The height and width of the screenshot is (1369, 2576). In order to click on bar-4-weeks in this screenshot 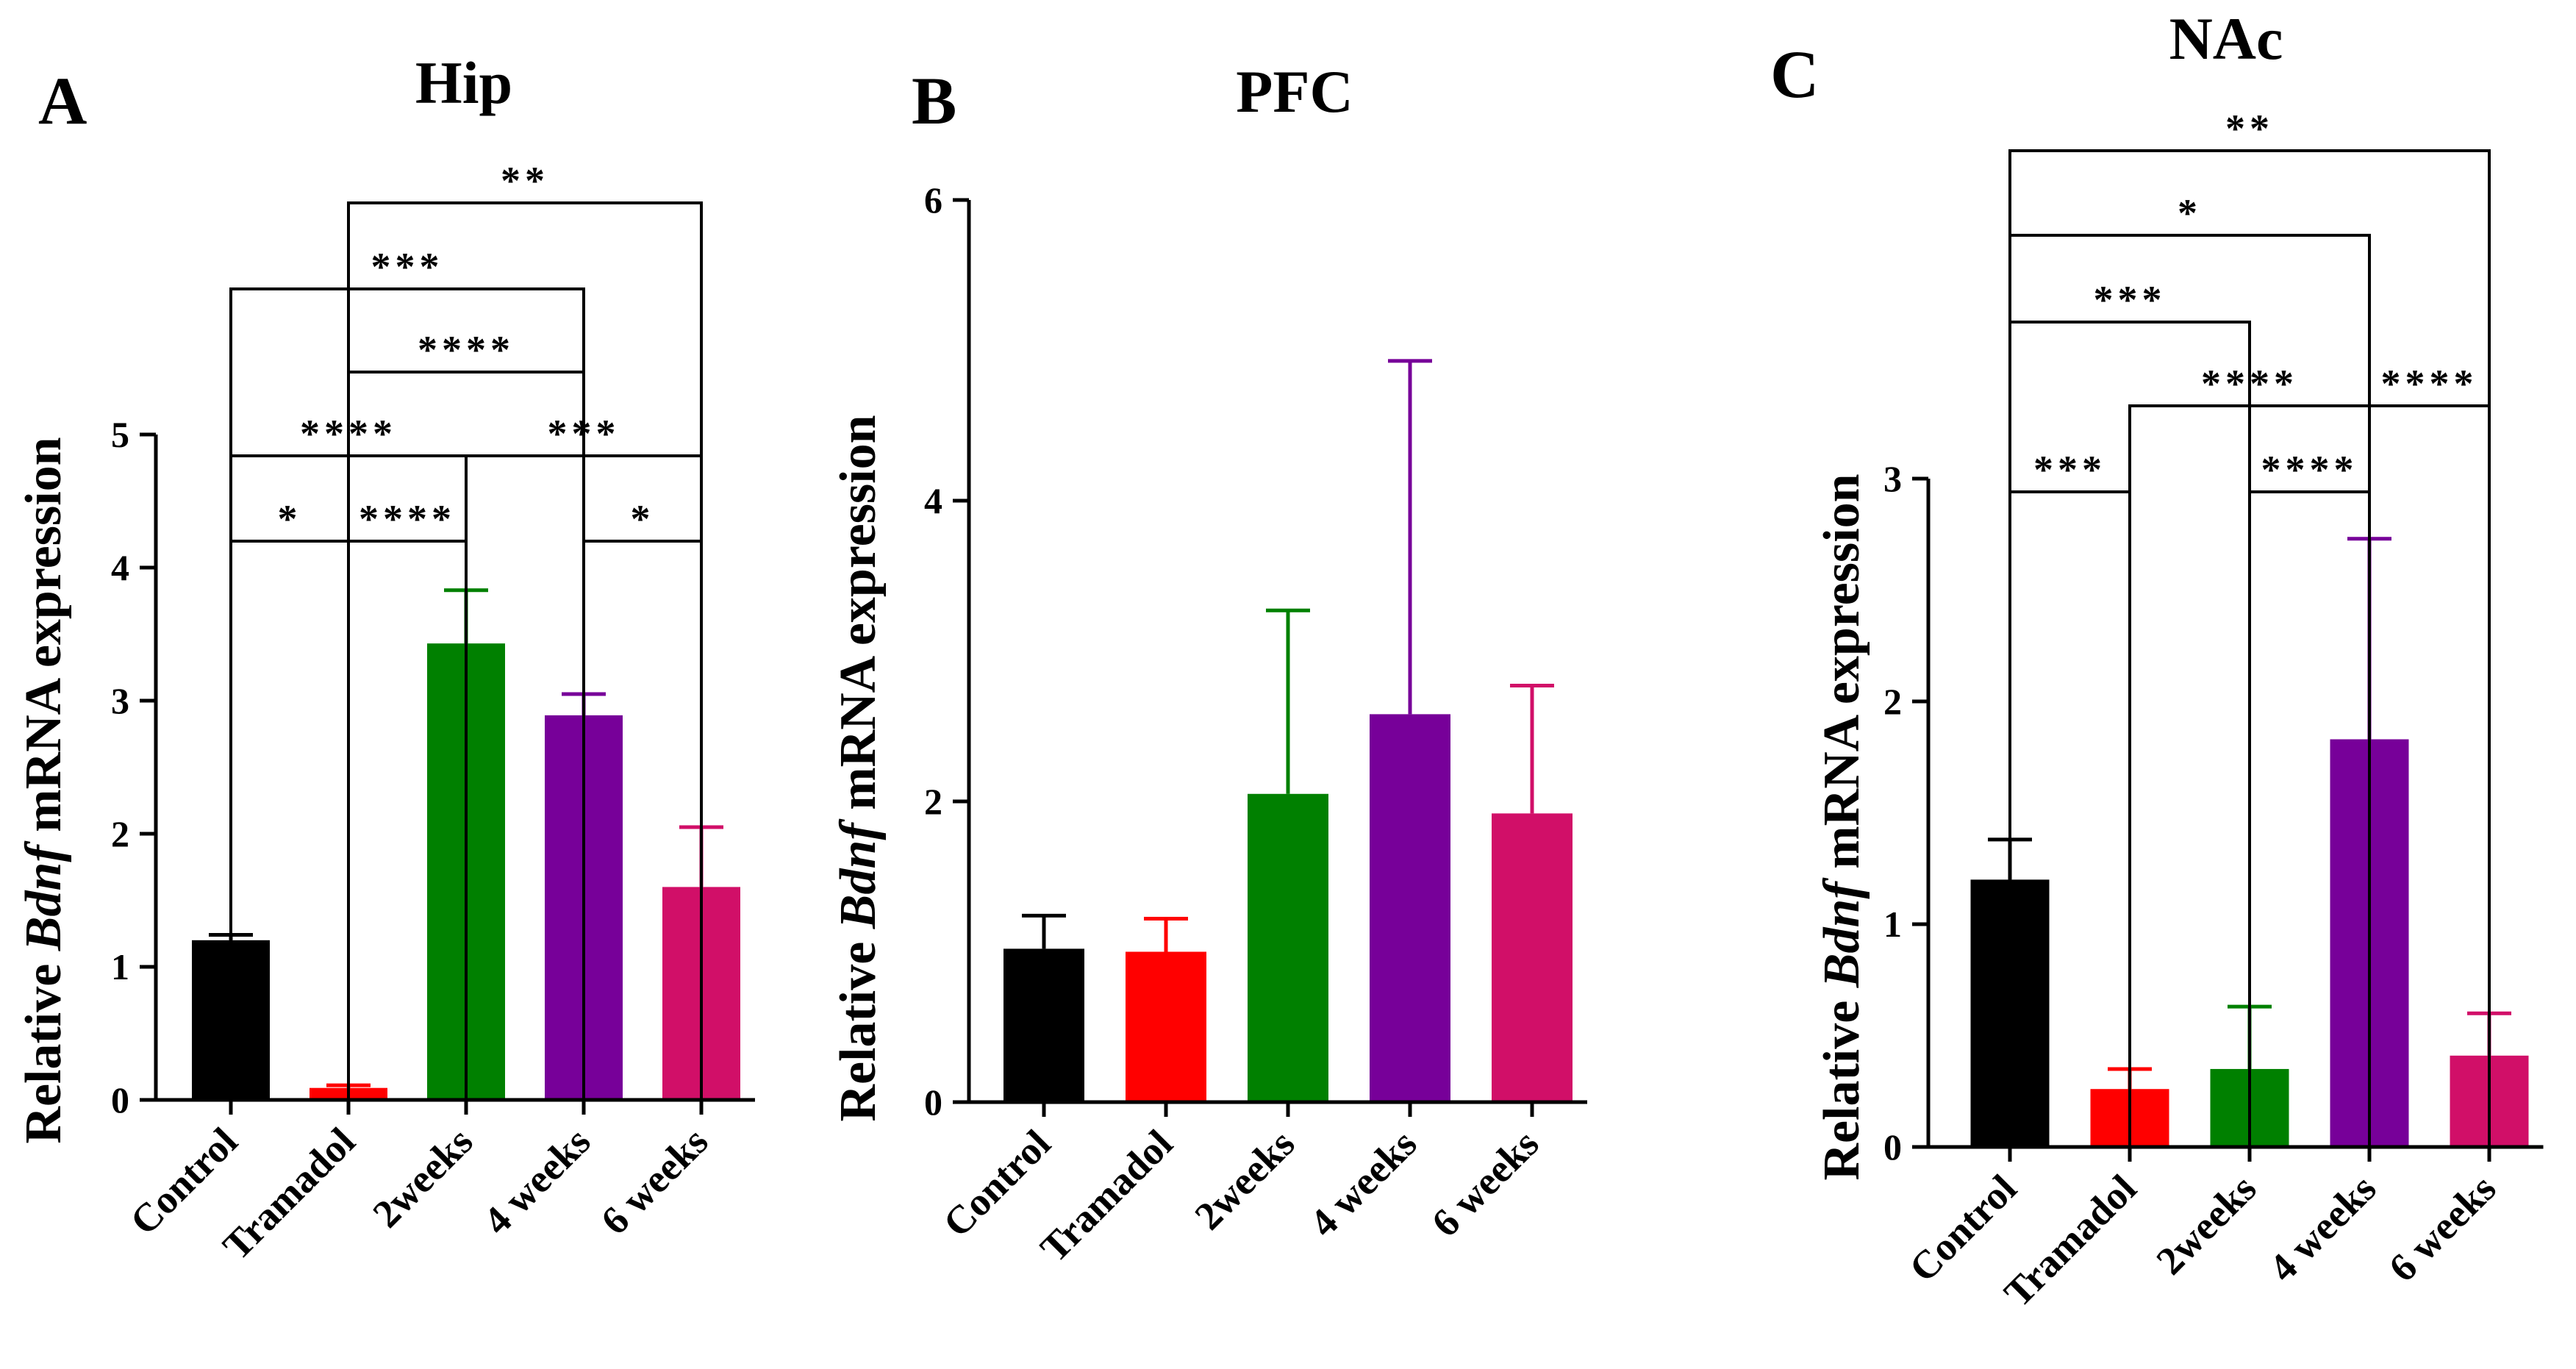, I will do `click(1410, 908)`.